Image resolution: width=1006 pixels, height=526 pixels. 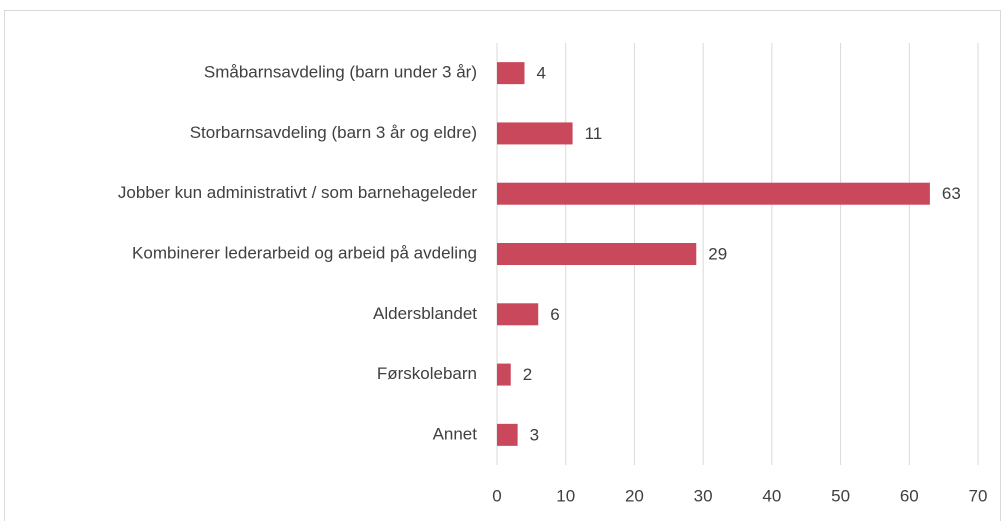 I want to click on y-tick-label: Storbarnsavdeling (barn 3 år og eldre), so click(x=333, y=132).